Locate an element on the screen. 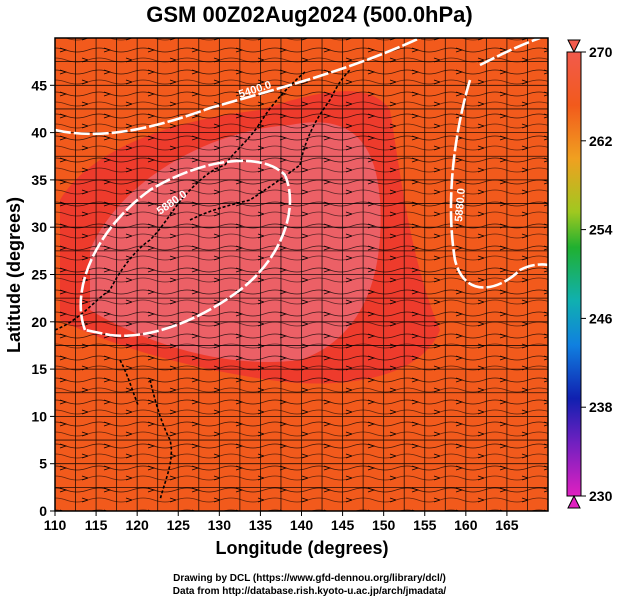 This screenshot has width=619, height=605. x-tick-label: 155 is located at coordinates (425, 525).